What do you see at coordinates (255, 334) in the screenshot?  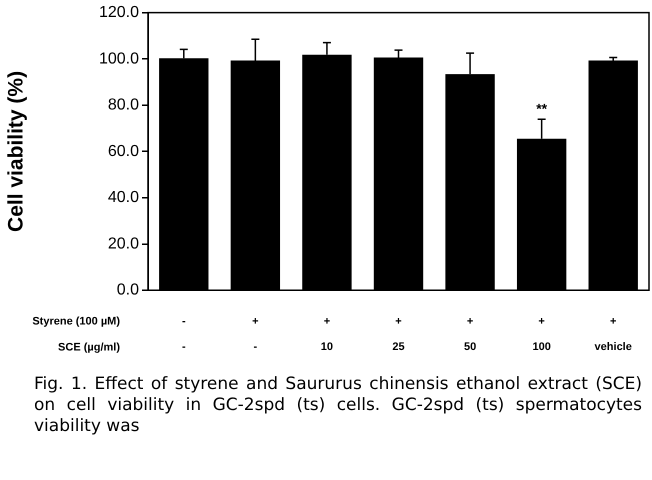 I see `category-label: + -` at bounding box center [255, 334].